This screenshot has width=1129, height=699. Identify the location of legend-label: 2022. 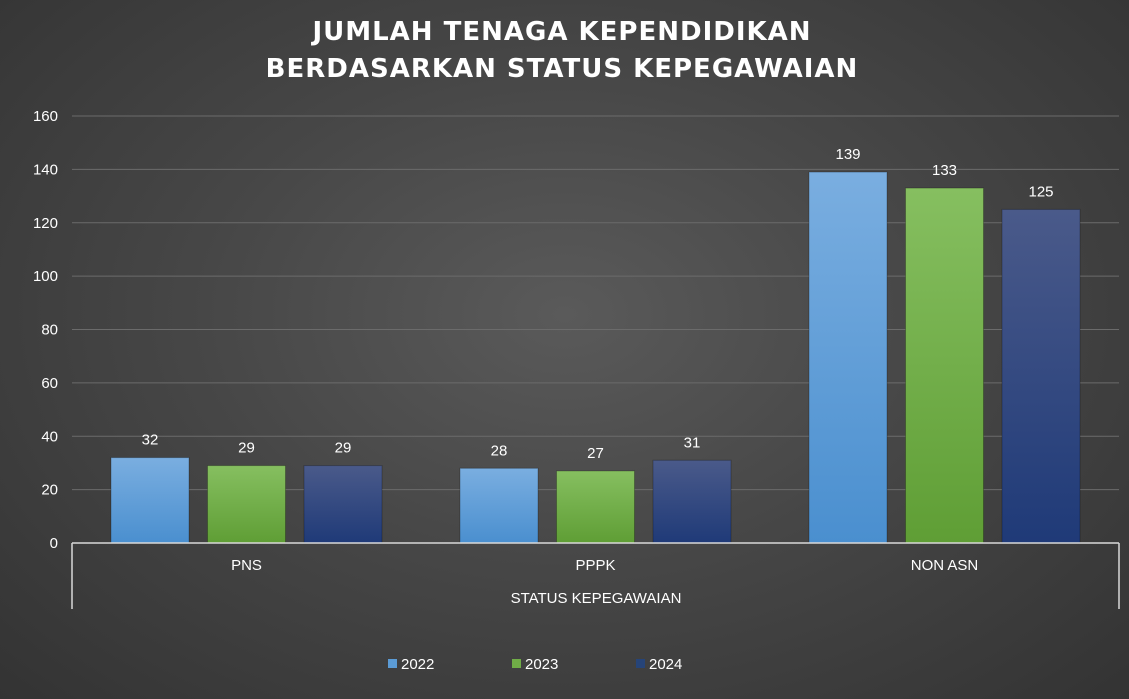
(417, 664).